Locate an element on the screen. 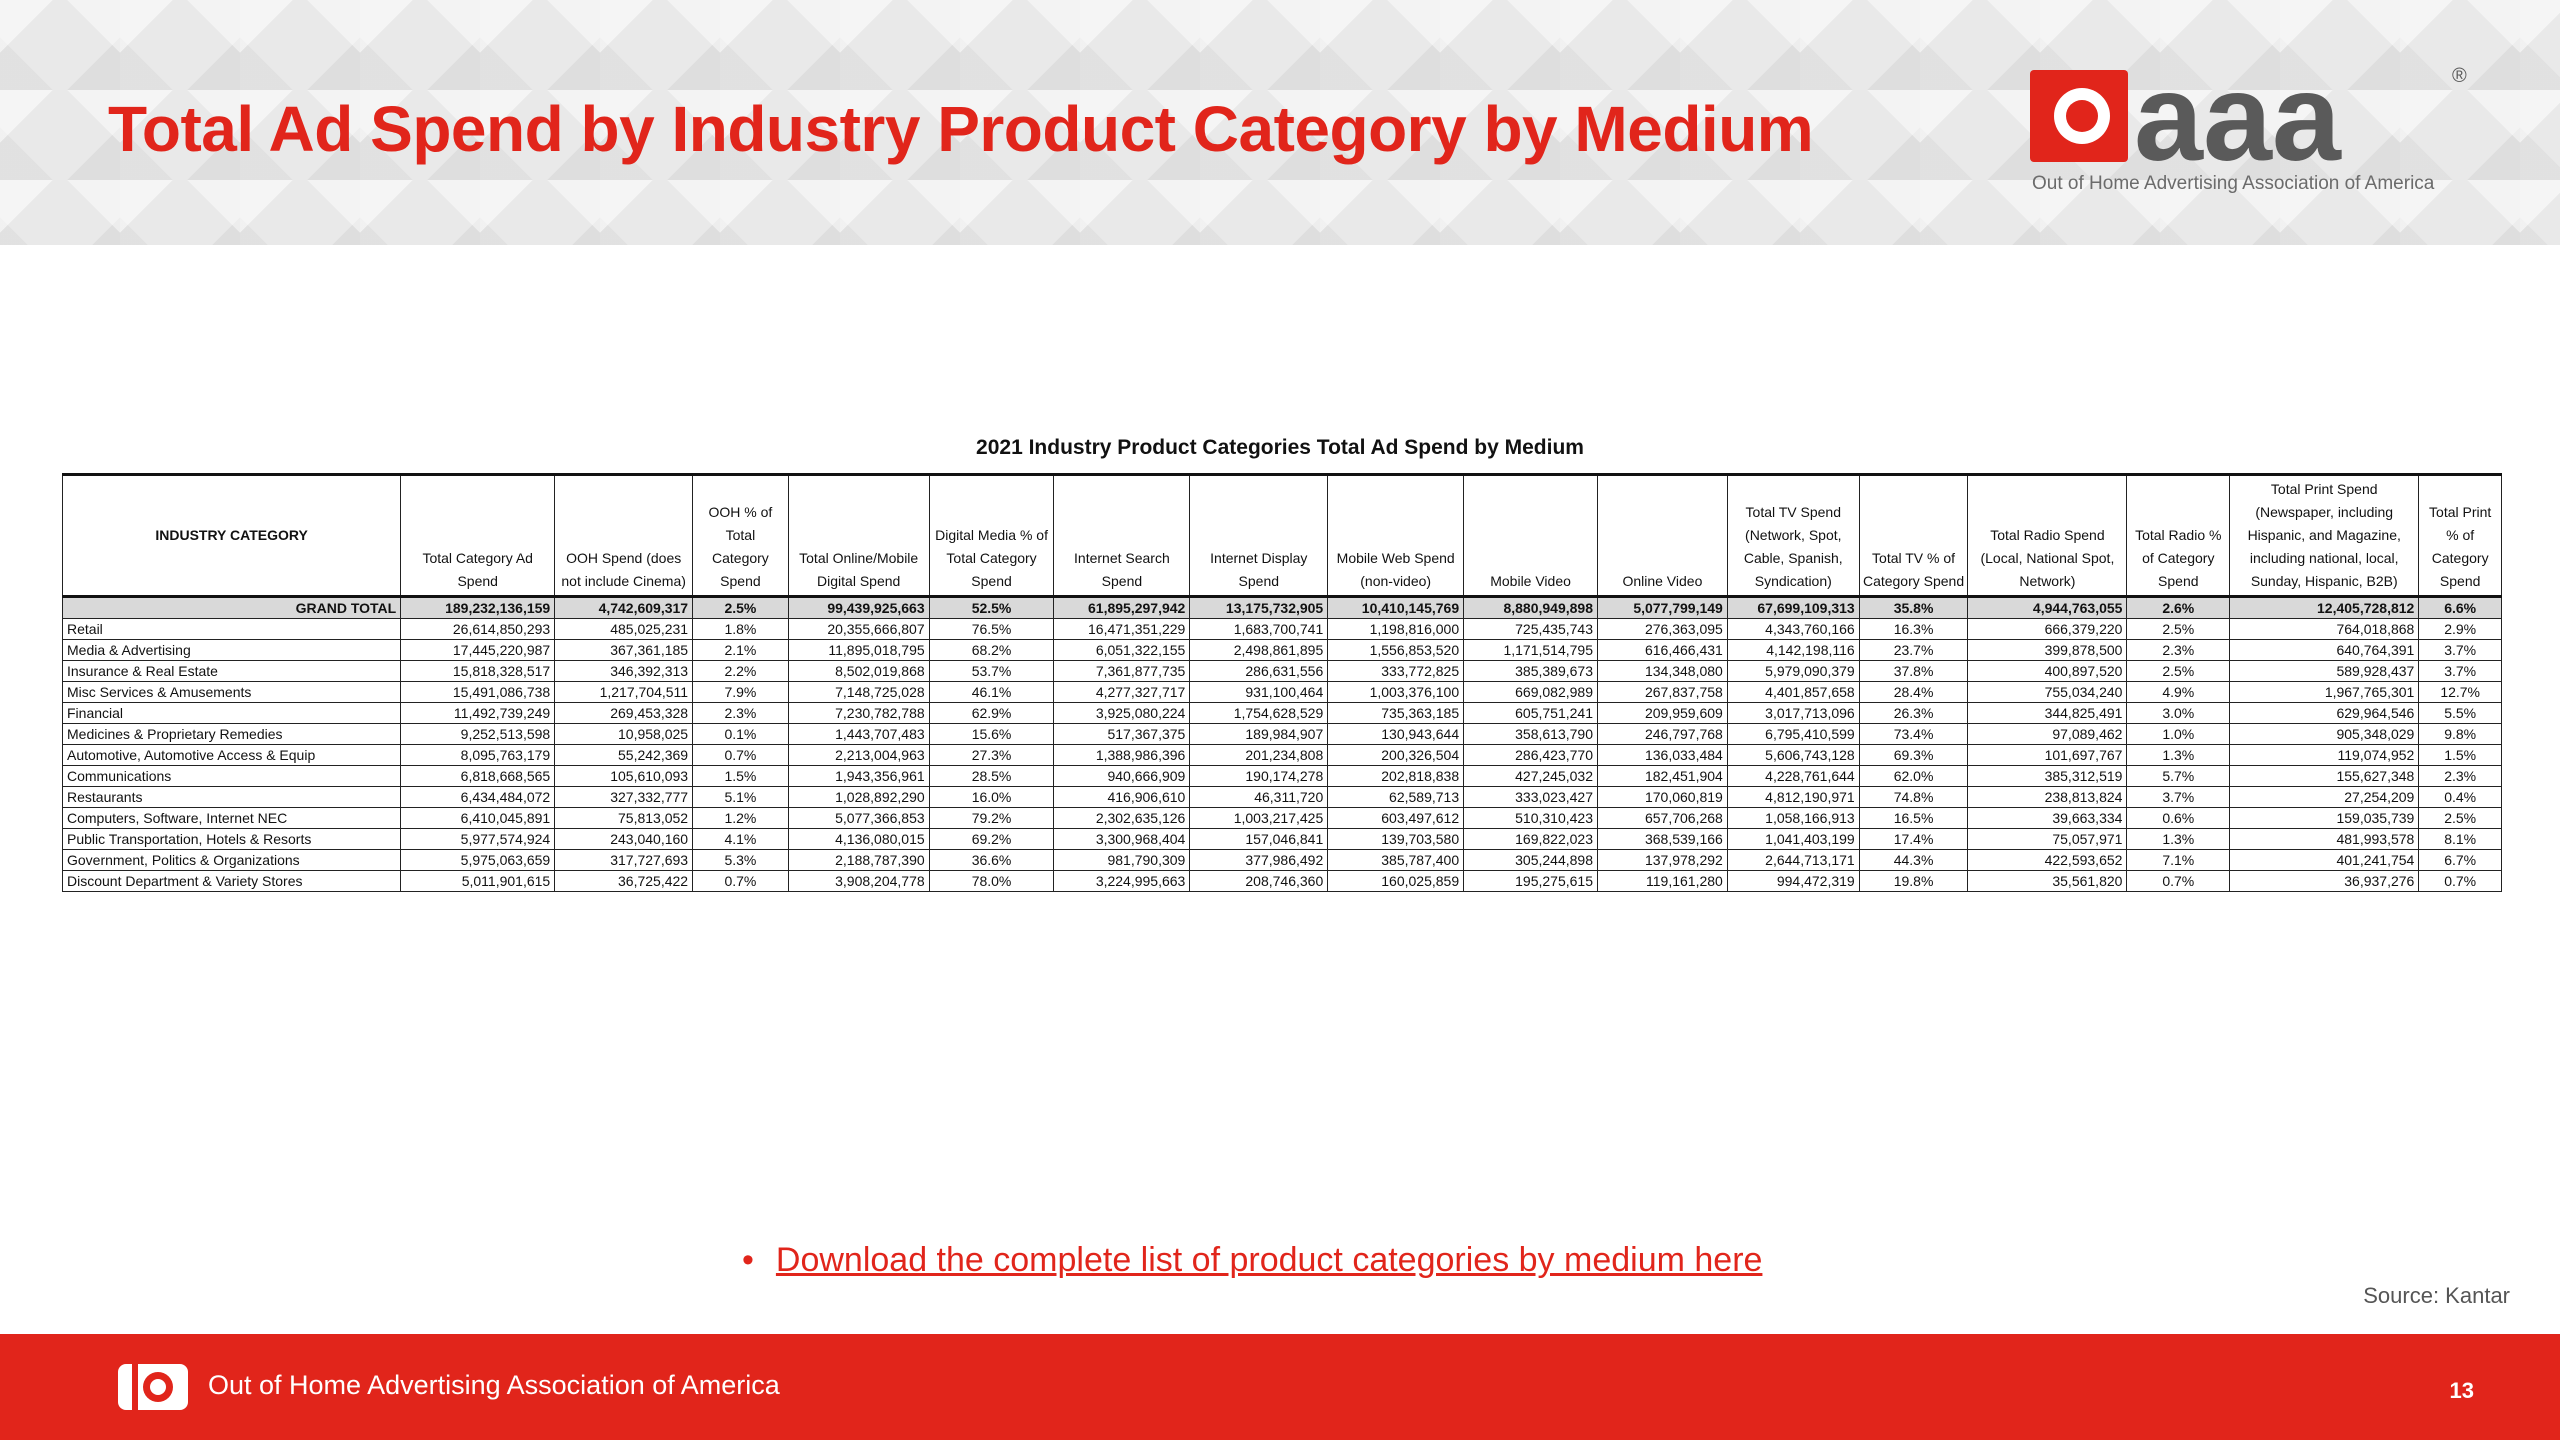 This screenshot has width=2560, height=1440. table-cell: 3,925,080,224 is located at coordinates (1122, 713).